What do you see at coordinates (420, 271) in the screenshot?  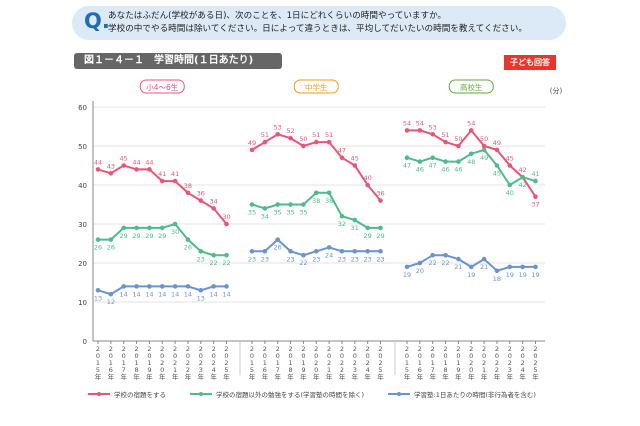 I see `data-label: 20` at bounding box center [420, 271].